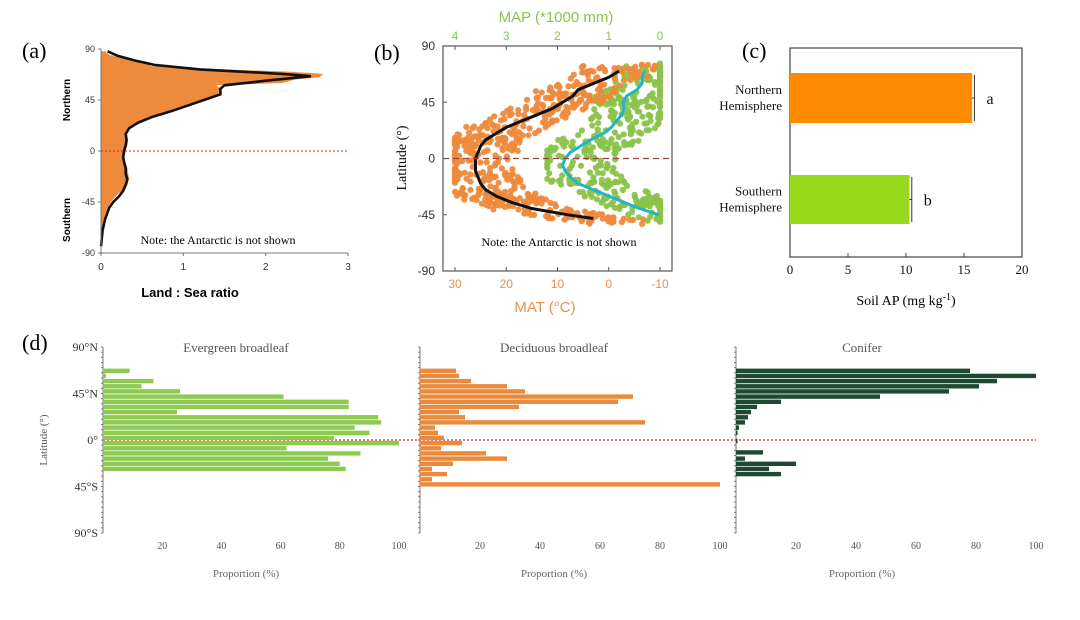 This screenshot has width=1080, height=620. I want to click on panel-d-xlabel: Proportion (%), so click(246, 574).